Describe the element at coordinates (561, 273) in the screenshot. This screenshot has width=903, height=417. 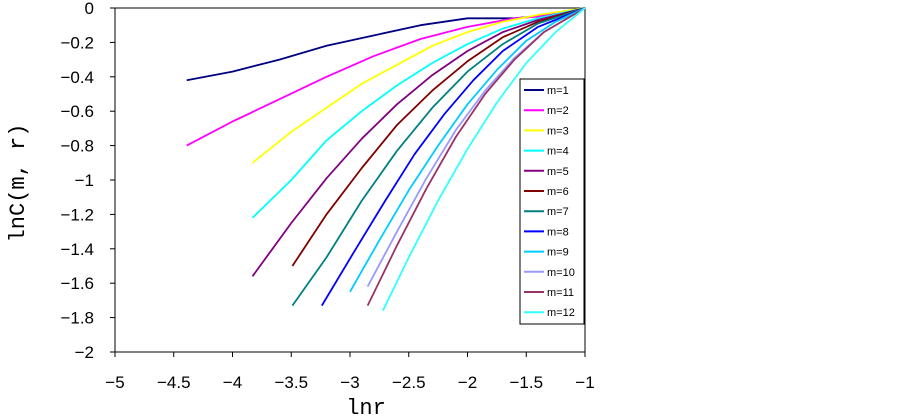
I see `legend-label: m=10` at that location.